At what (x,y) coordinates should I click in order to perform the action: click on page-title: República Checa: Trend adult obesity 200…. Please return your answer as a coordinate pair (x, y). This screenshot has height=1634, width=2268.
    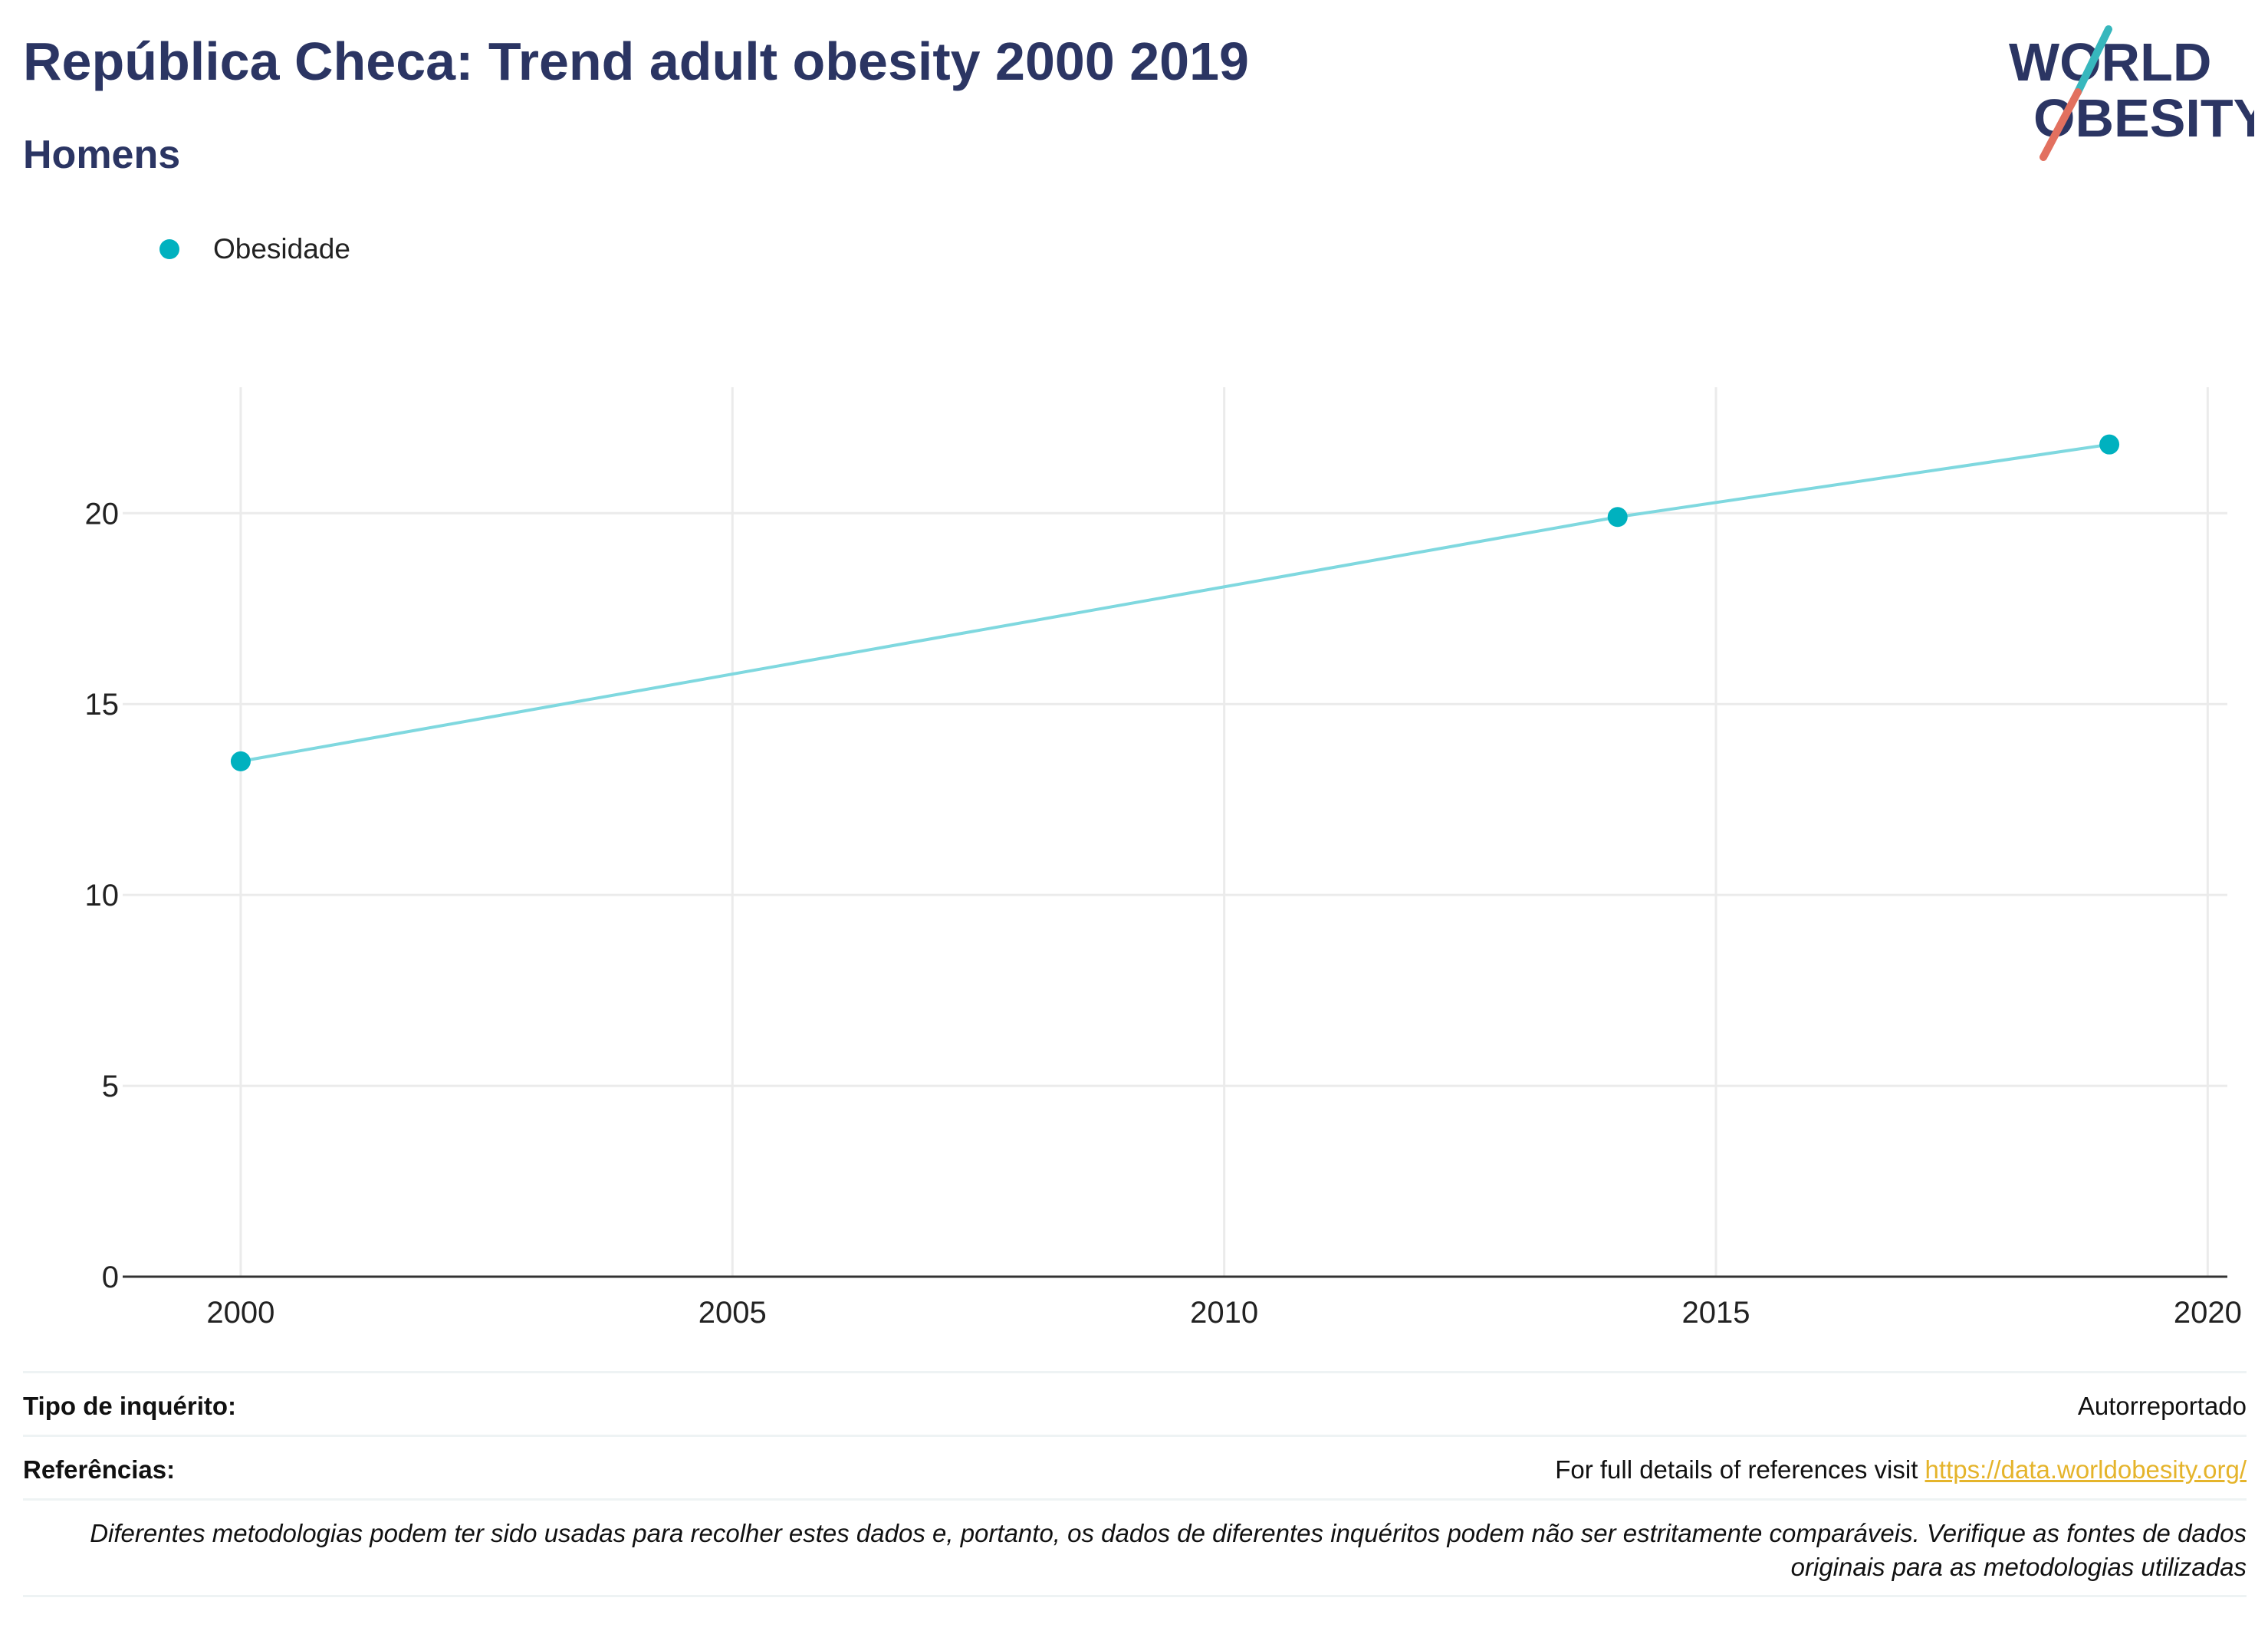
    Looking at the image, I should click on (636, 61).